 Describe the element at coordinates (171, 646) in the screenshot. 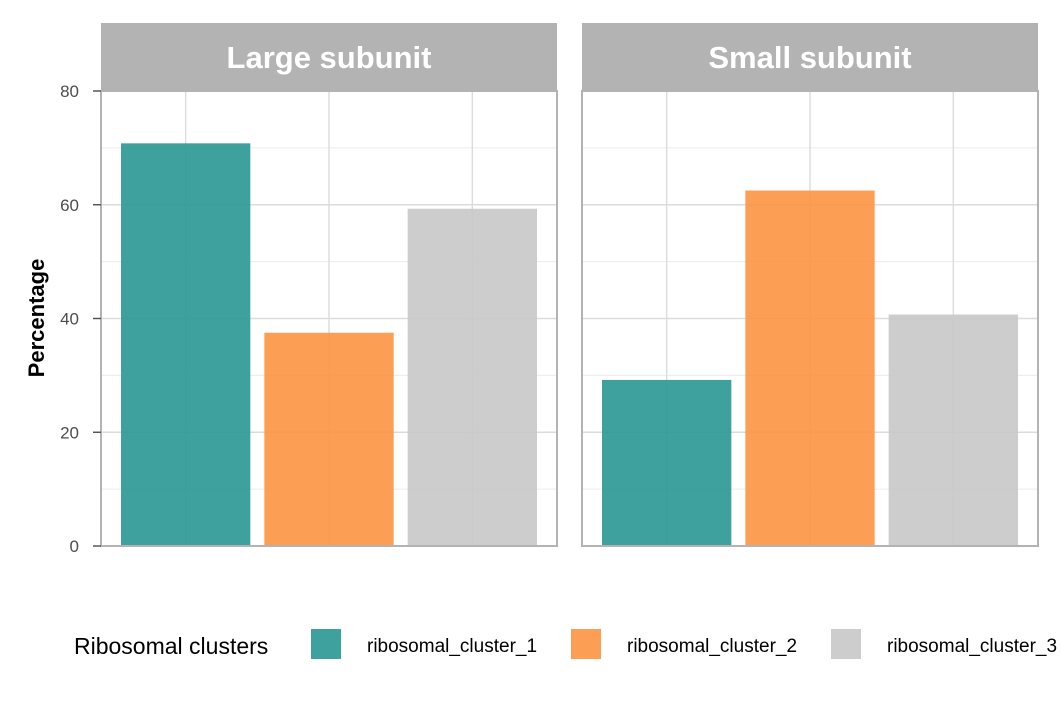

I see `legend-title: Ribosomal clusters` at that location.